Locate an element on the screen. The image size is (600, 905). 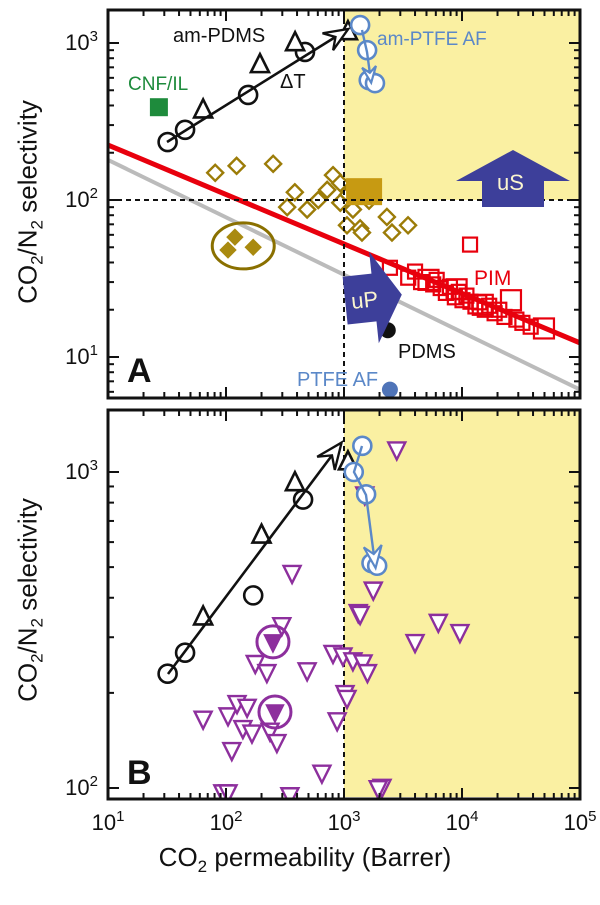
series-A-highlight-filled-square is located at coordinates (364, 192).